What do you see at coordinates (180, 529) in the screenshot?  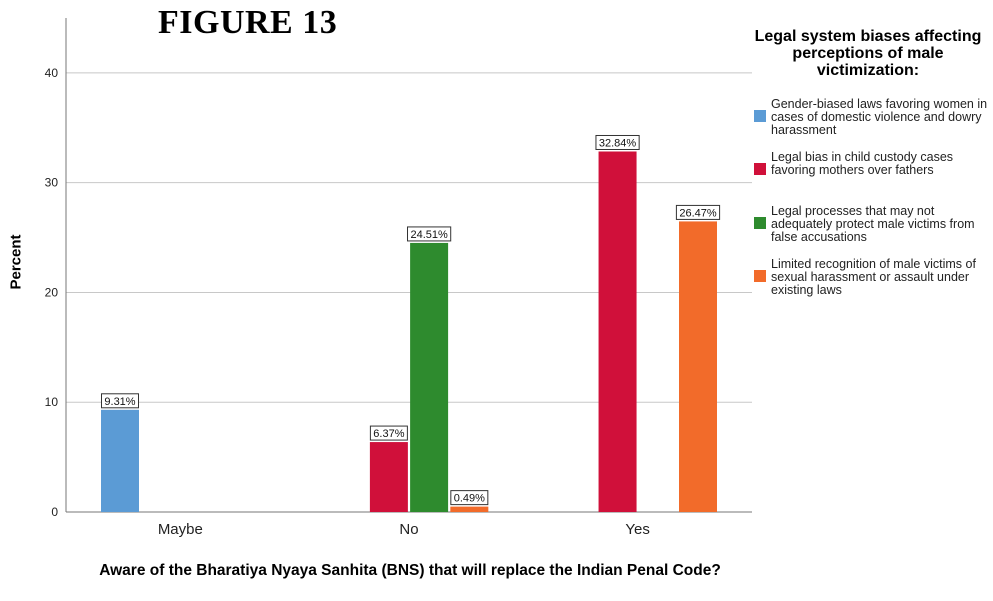 I see `x-tick-label: Maybe` at bounding box center [180, 529].